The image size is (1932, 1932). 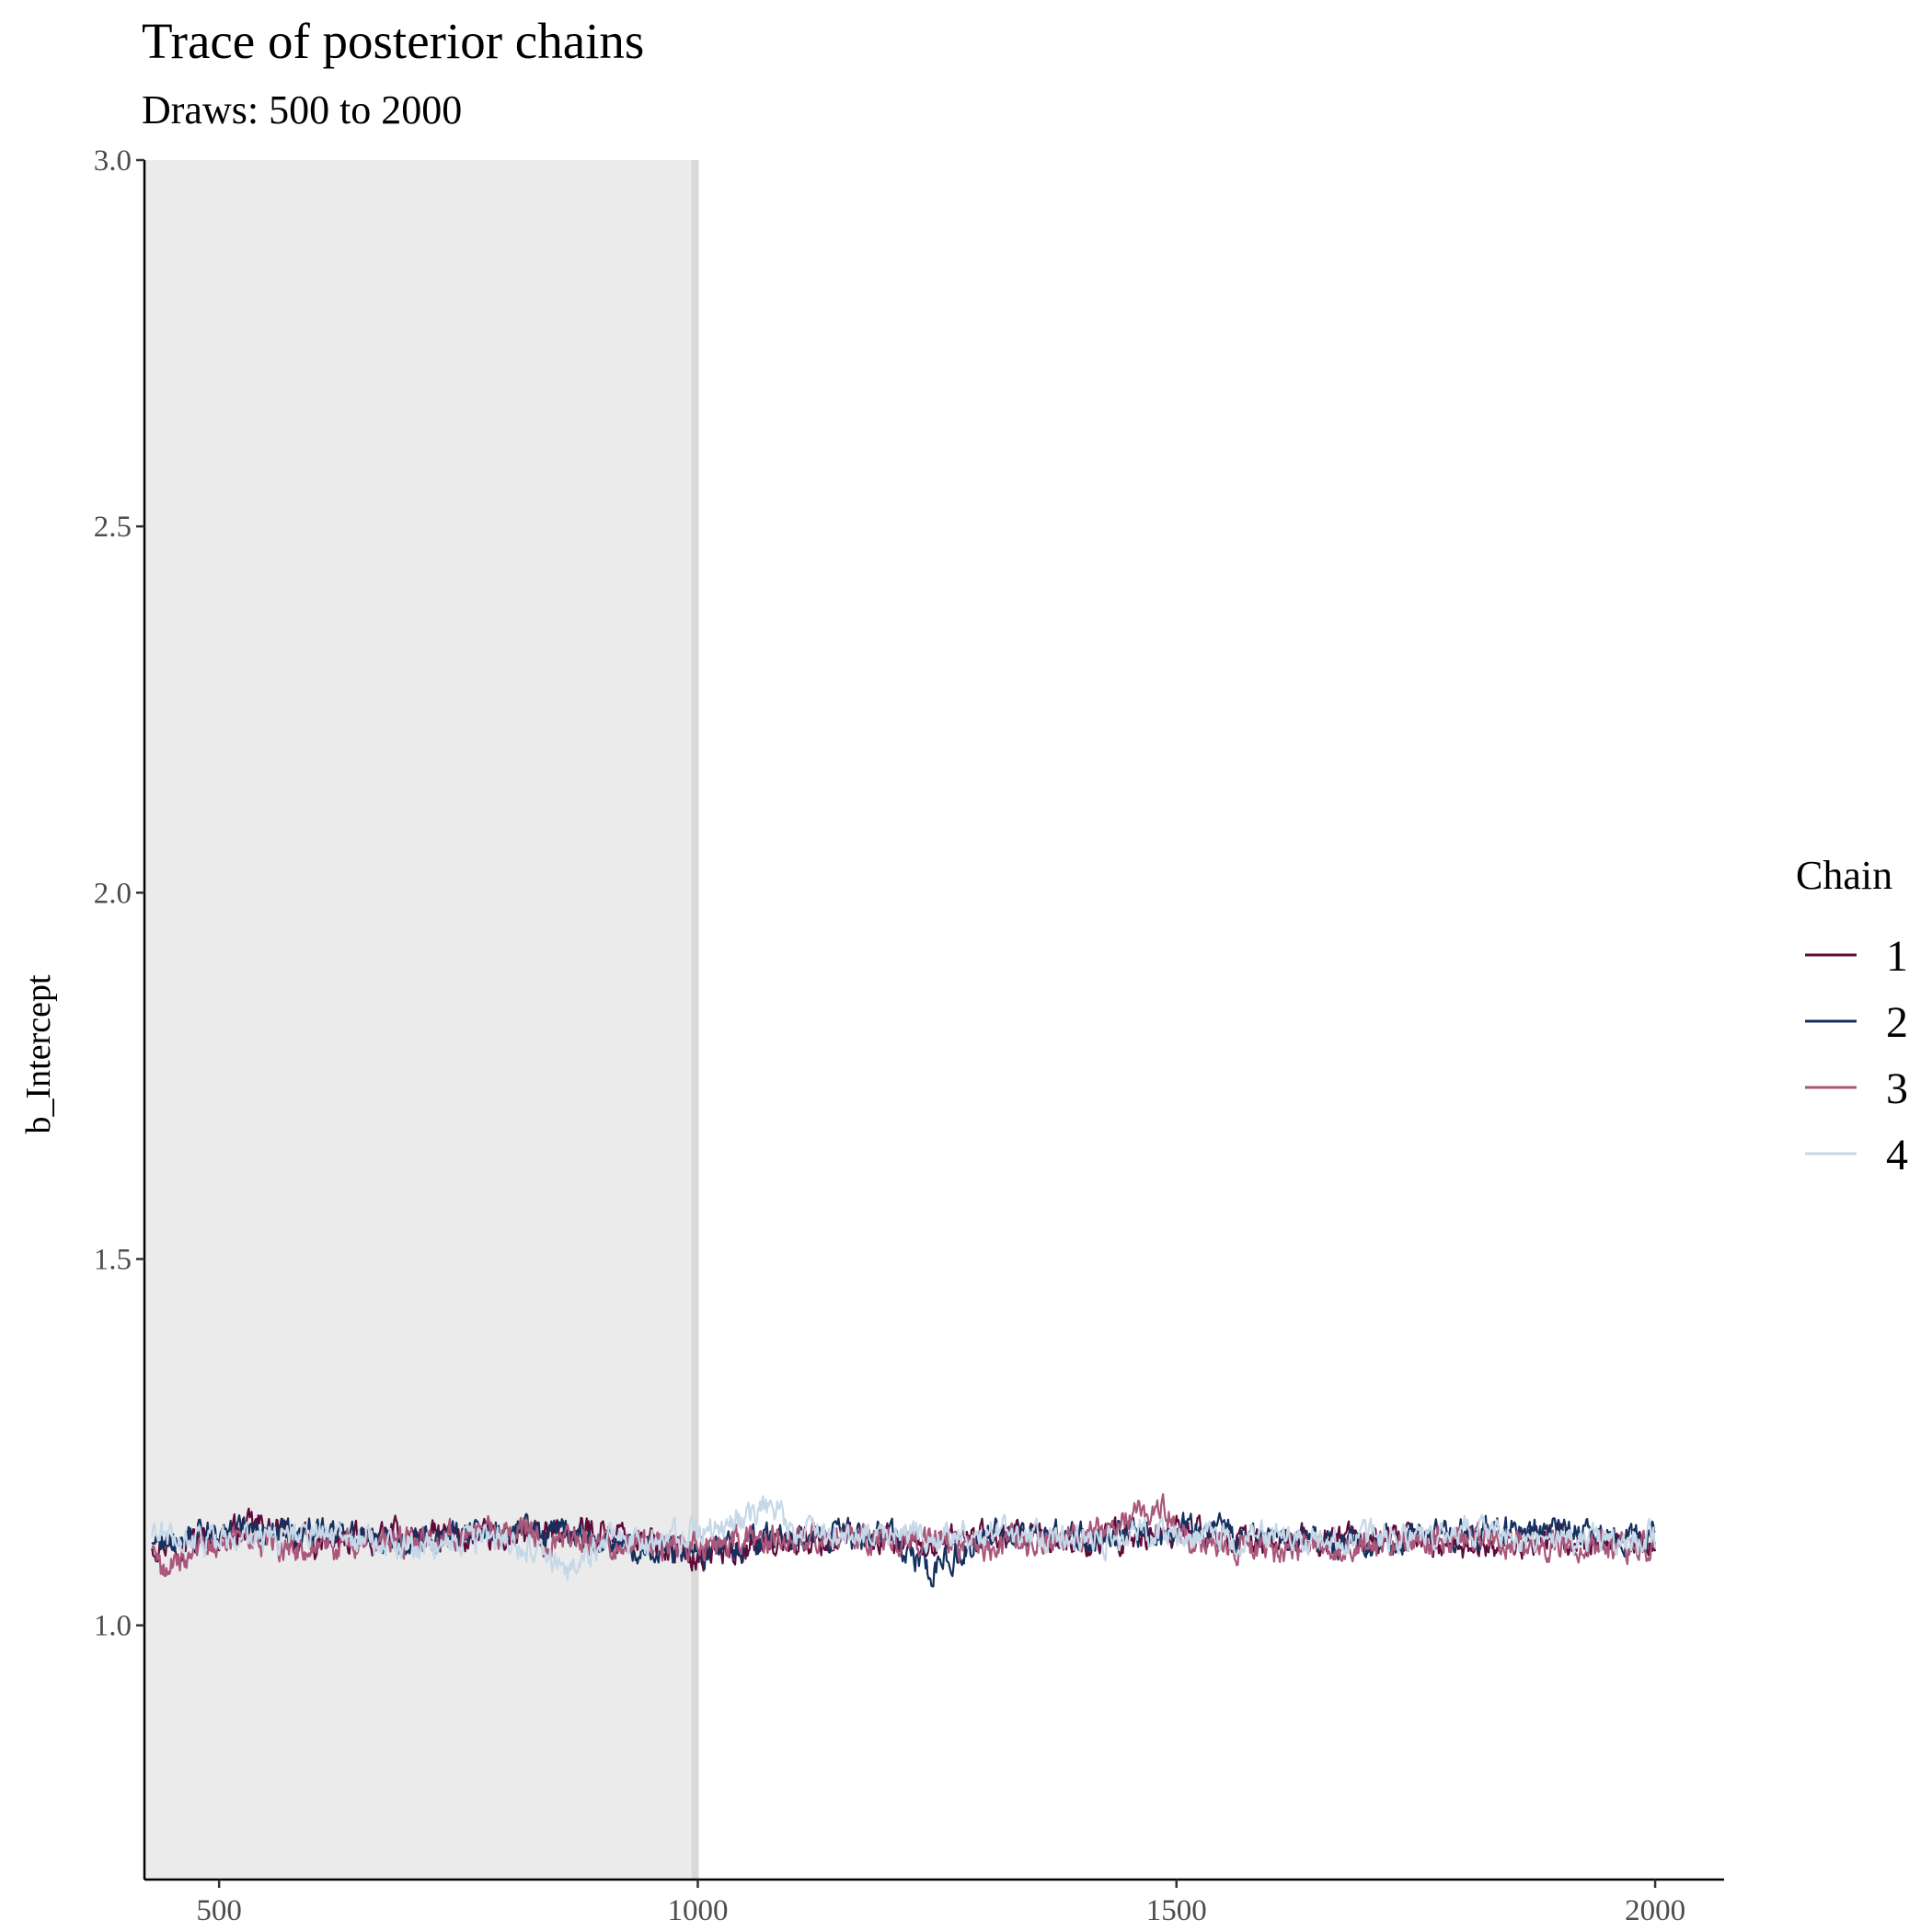 I want to click on legend-entries: 1 2 3 4, so click(x=1856, y=1055).